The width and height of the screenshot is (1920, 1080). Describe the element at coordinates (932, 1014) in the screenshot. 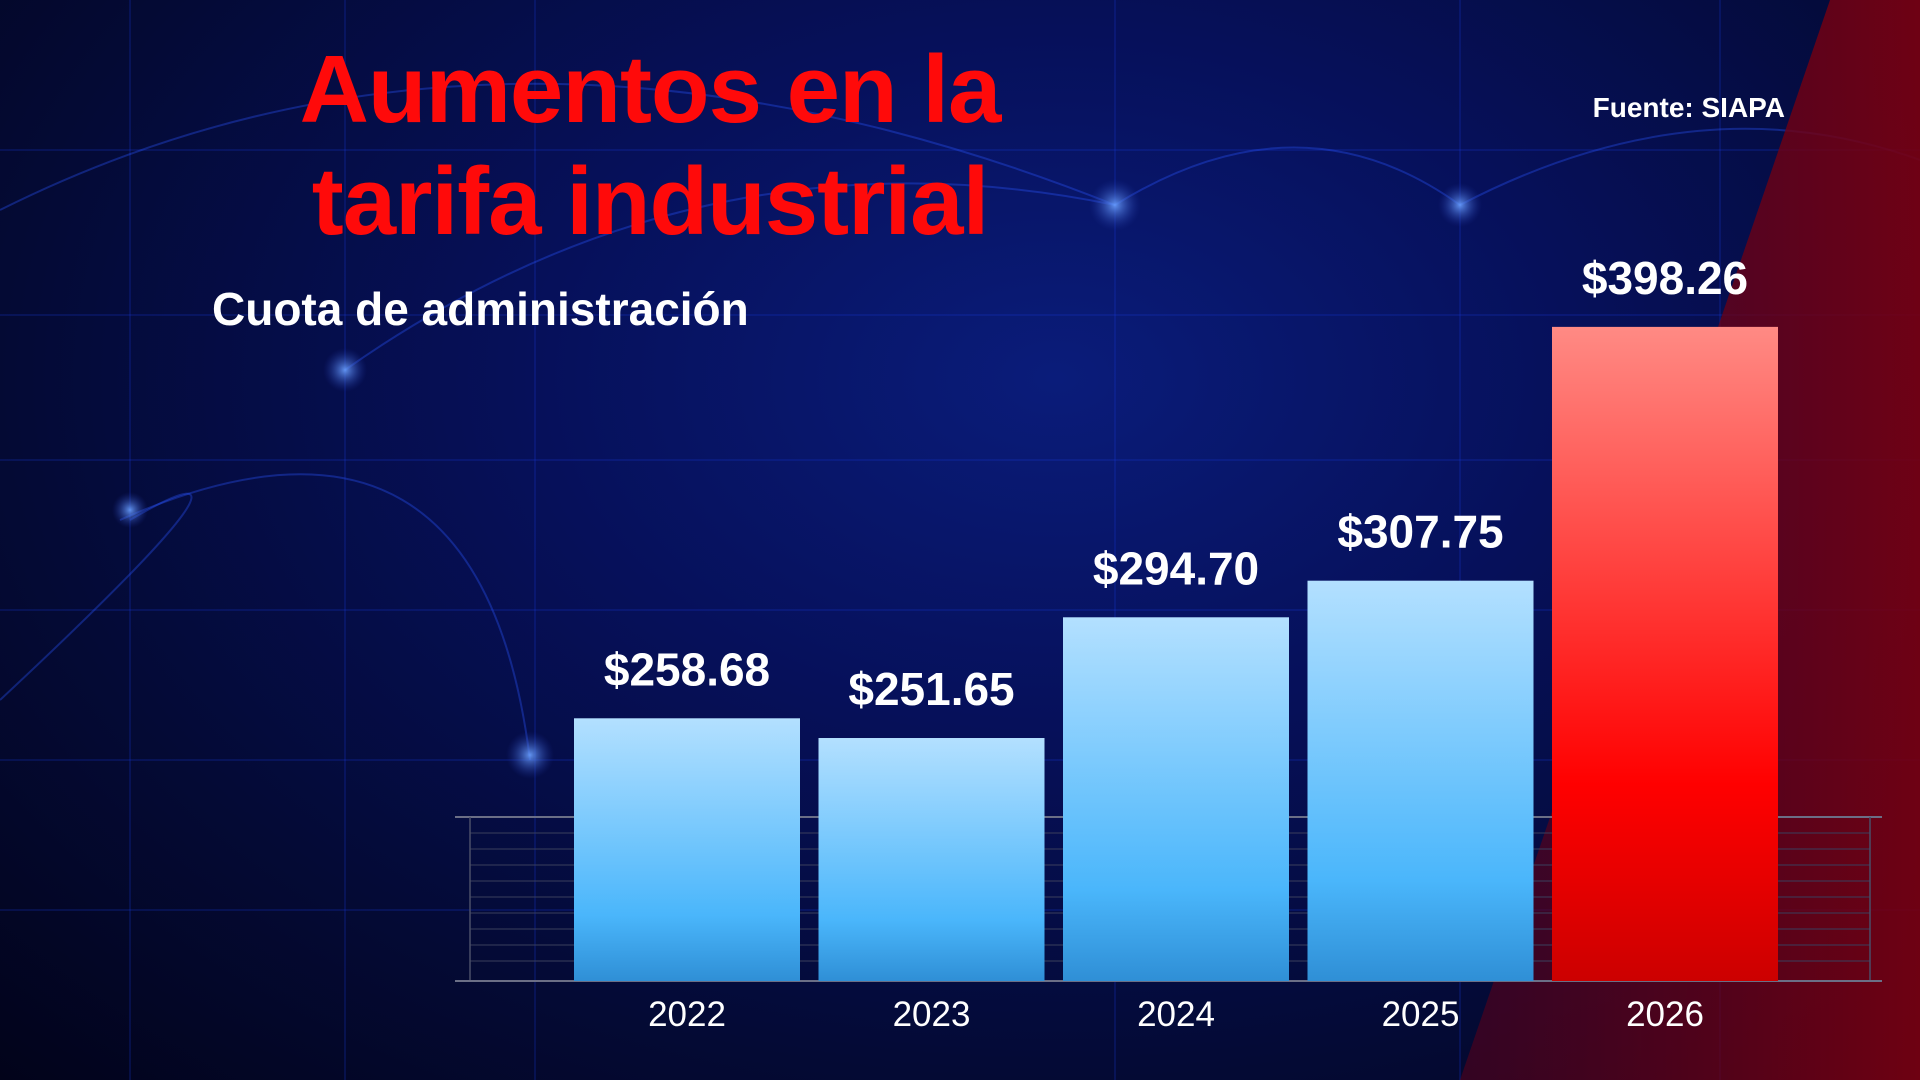

I see `x-tick-label: 2023` at that location.